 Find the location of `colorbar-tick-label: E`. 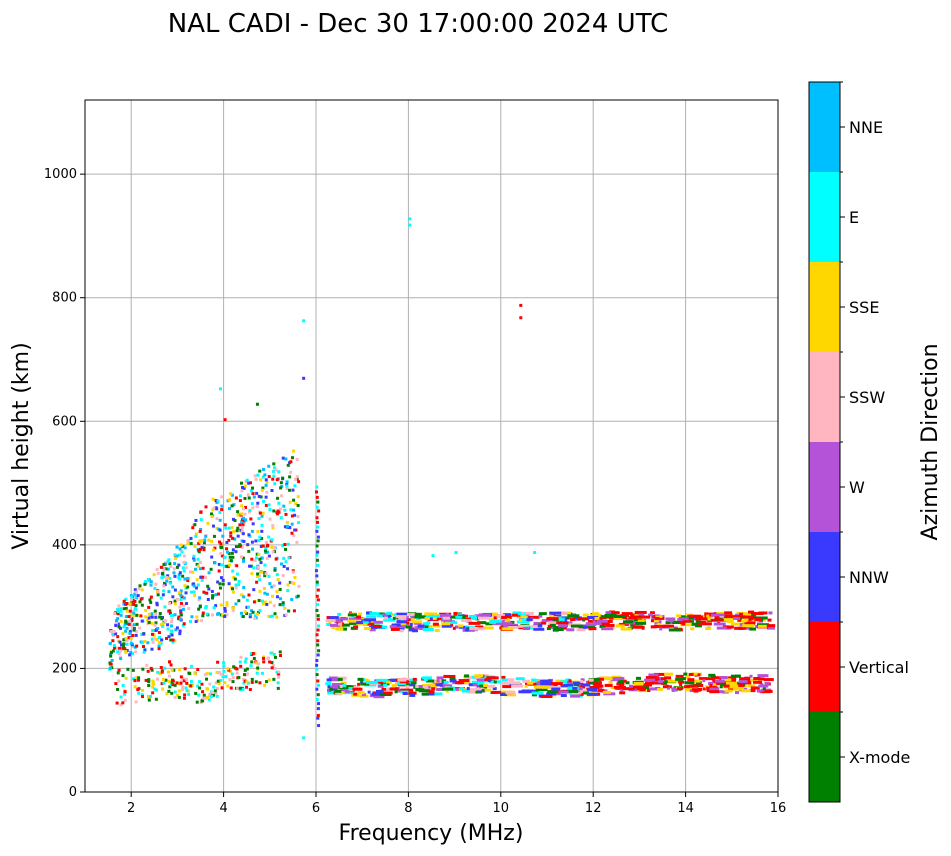

colorbar-tick-label: E is located at coordinates (854, 217).